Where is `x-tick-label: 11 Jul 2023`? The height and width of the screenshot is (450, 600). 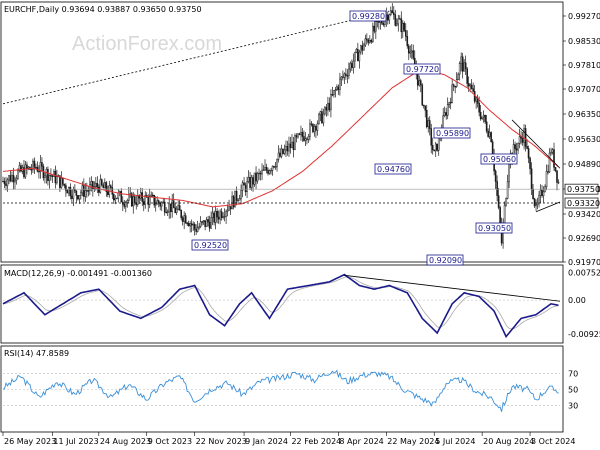 x-tick-label: 11 Jul 2023 is located at coordinates (75, 441).